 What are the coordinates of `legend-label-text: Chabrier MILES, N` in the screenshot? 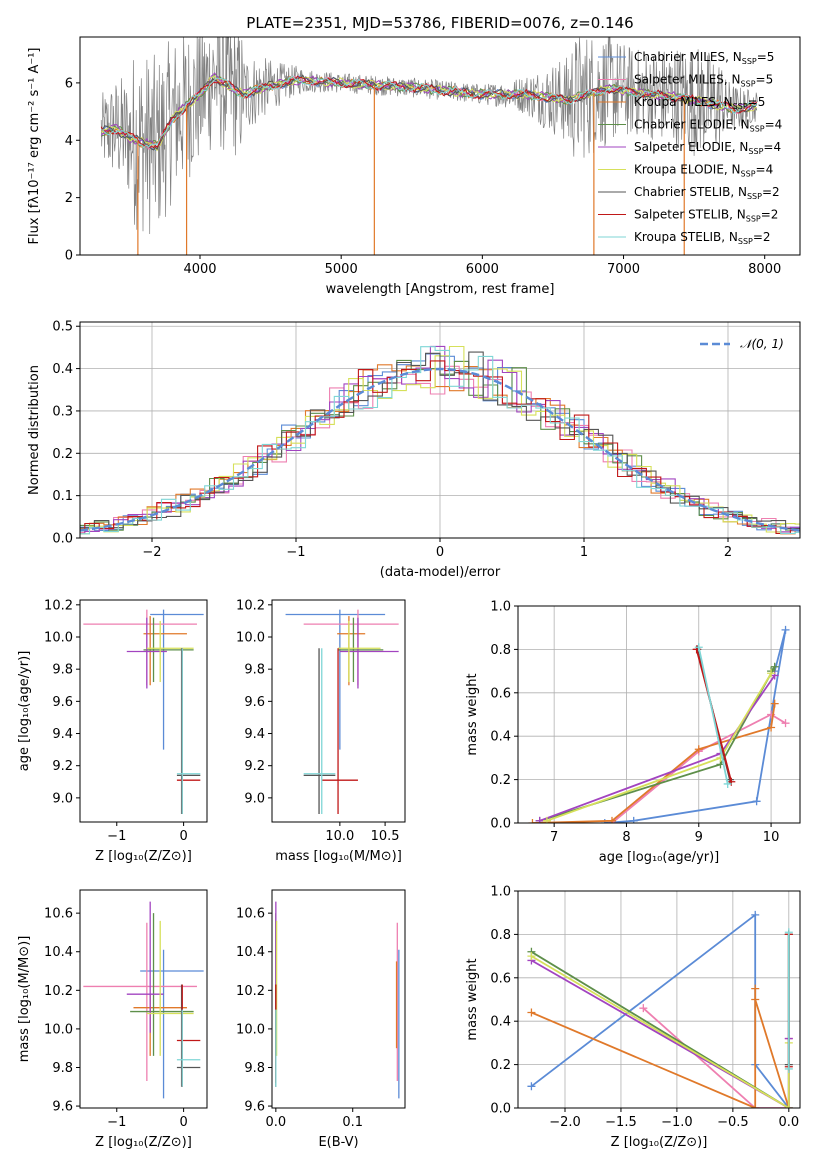 It's located at (688, 57).